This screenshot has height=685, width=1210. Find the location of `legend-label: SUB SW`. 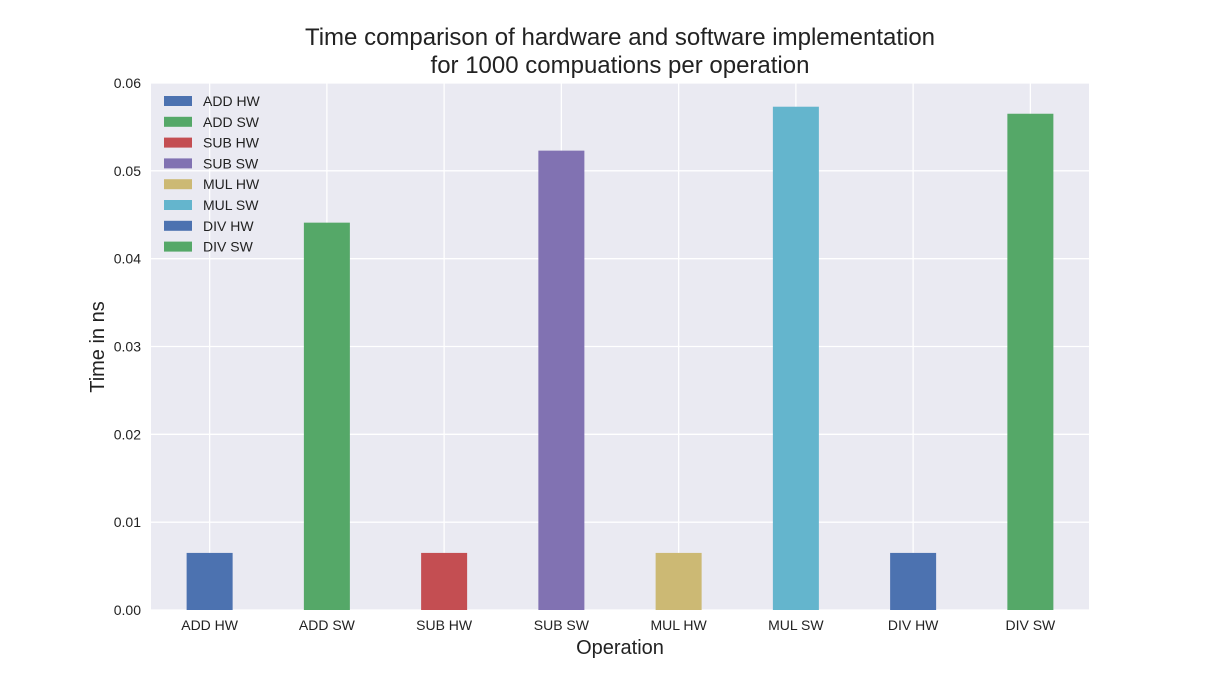

legend-label: SUB SW is located at coordinates (231, 163).